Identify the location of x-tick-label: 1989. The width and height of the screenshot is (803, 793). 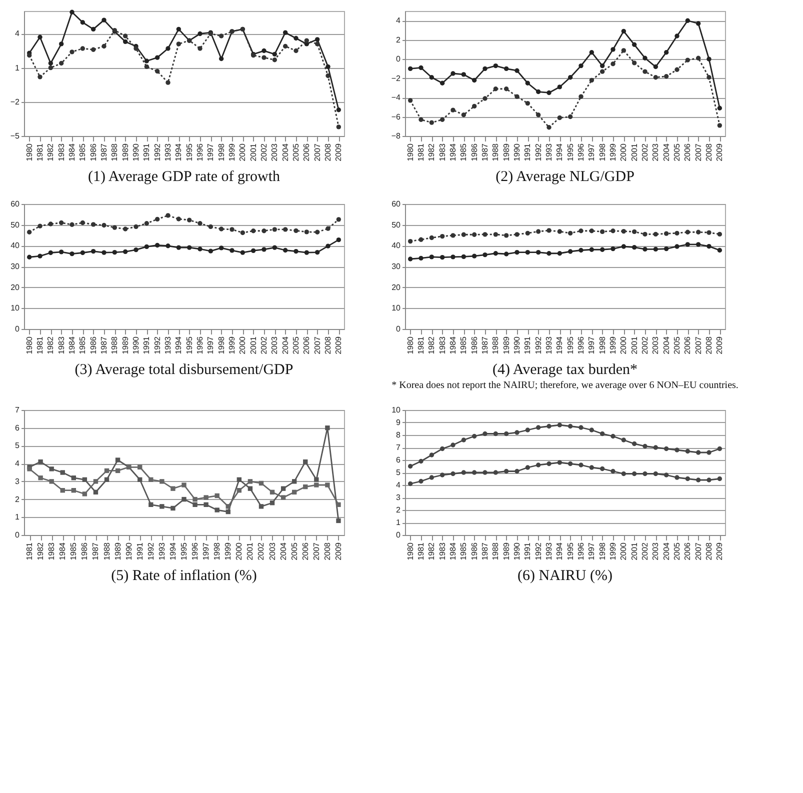
(506, 551).